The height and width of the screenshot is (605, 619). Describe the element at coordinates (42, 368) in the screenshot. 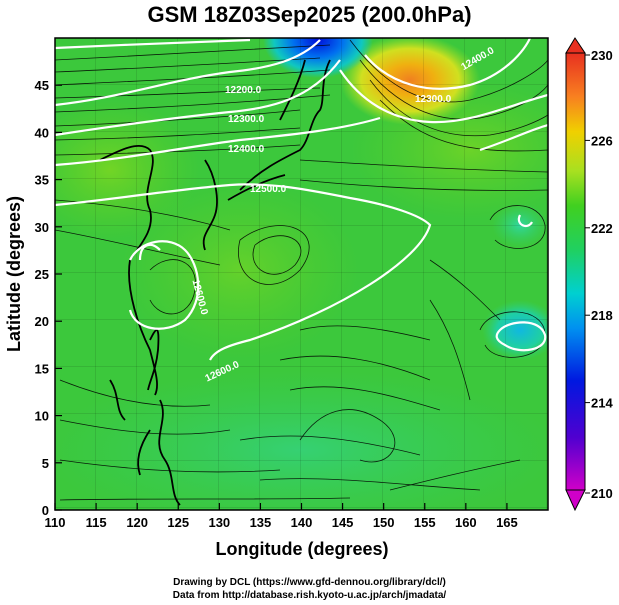

I see `y-tick-label: 15` at that location.